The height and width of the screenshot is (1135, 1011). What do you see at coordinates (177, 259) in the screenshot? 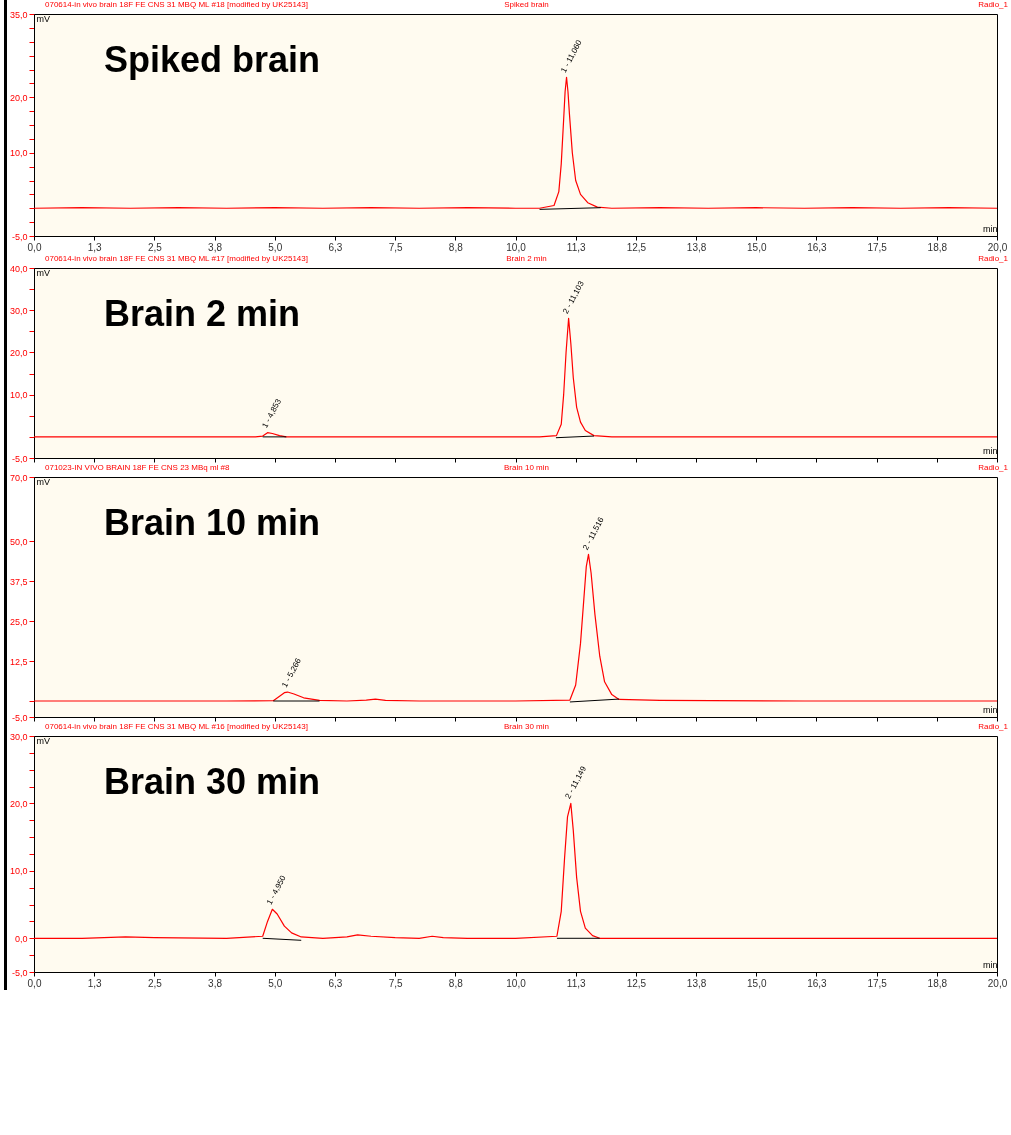
I see `text: 070614-in vivo brain 18F FE CNS 31 MBQ ML #17 [modified by UK25143]` at bounding box center [177, 259].